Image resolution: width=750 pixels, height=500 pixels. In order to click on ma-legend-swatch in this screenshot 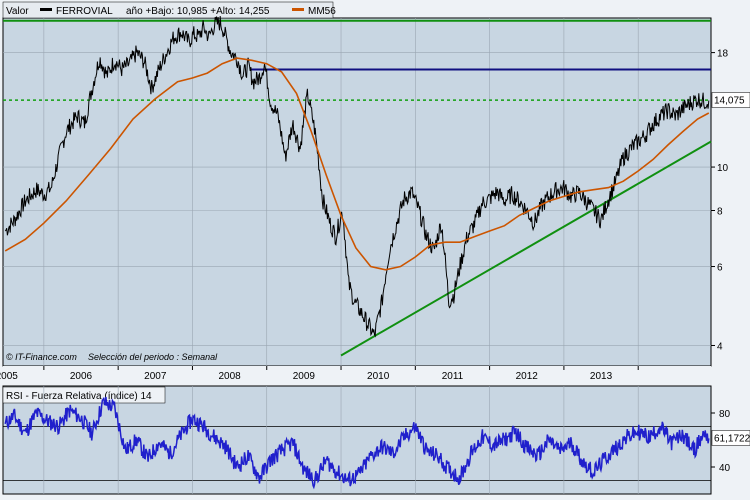, I will do `click(298, 9)`.